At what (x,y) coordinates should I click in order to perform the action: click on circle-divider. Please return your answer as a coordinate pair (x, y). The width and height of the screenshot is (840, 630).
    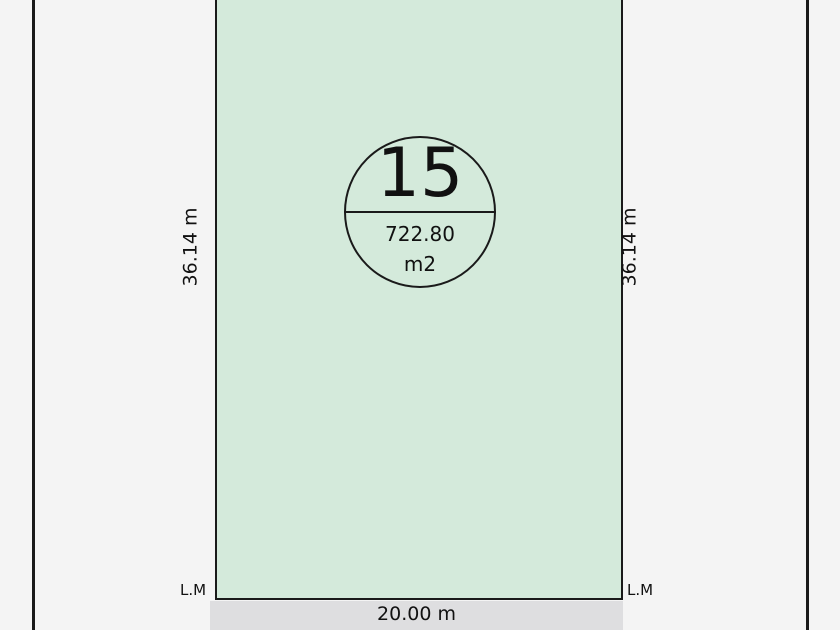
    Looking at the image, I should click on (420, 212).